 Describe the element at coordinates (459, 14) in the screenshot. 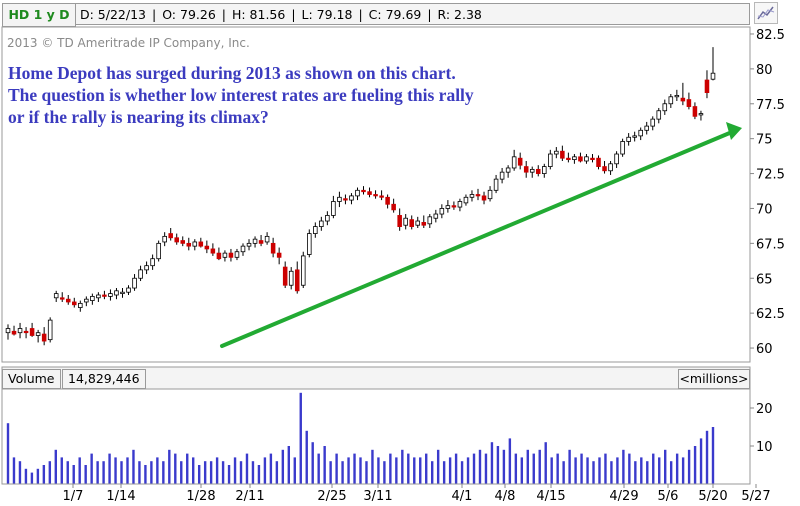

I see `quote-range: R: 2.38` at that location.